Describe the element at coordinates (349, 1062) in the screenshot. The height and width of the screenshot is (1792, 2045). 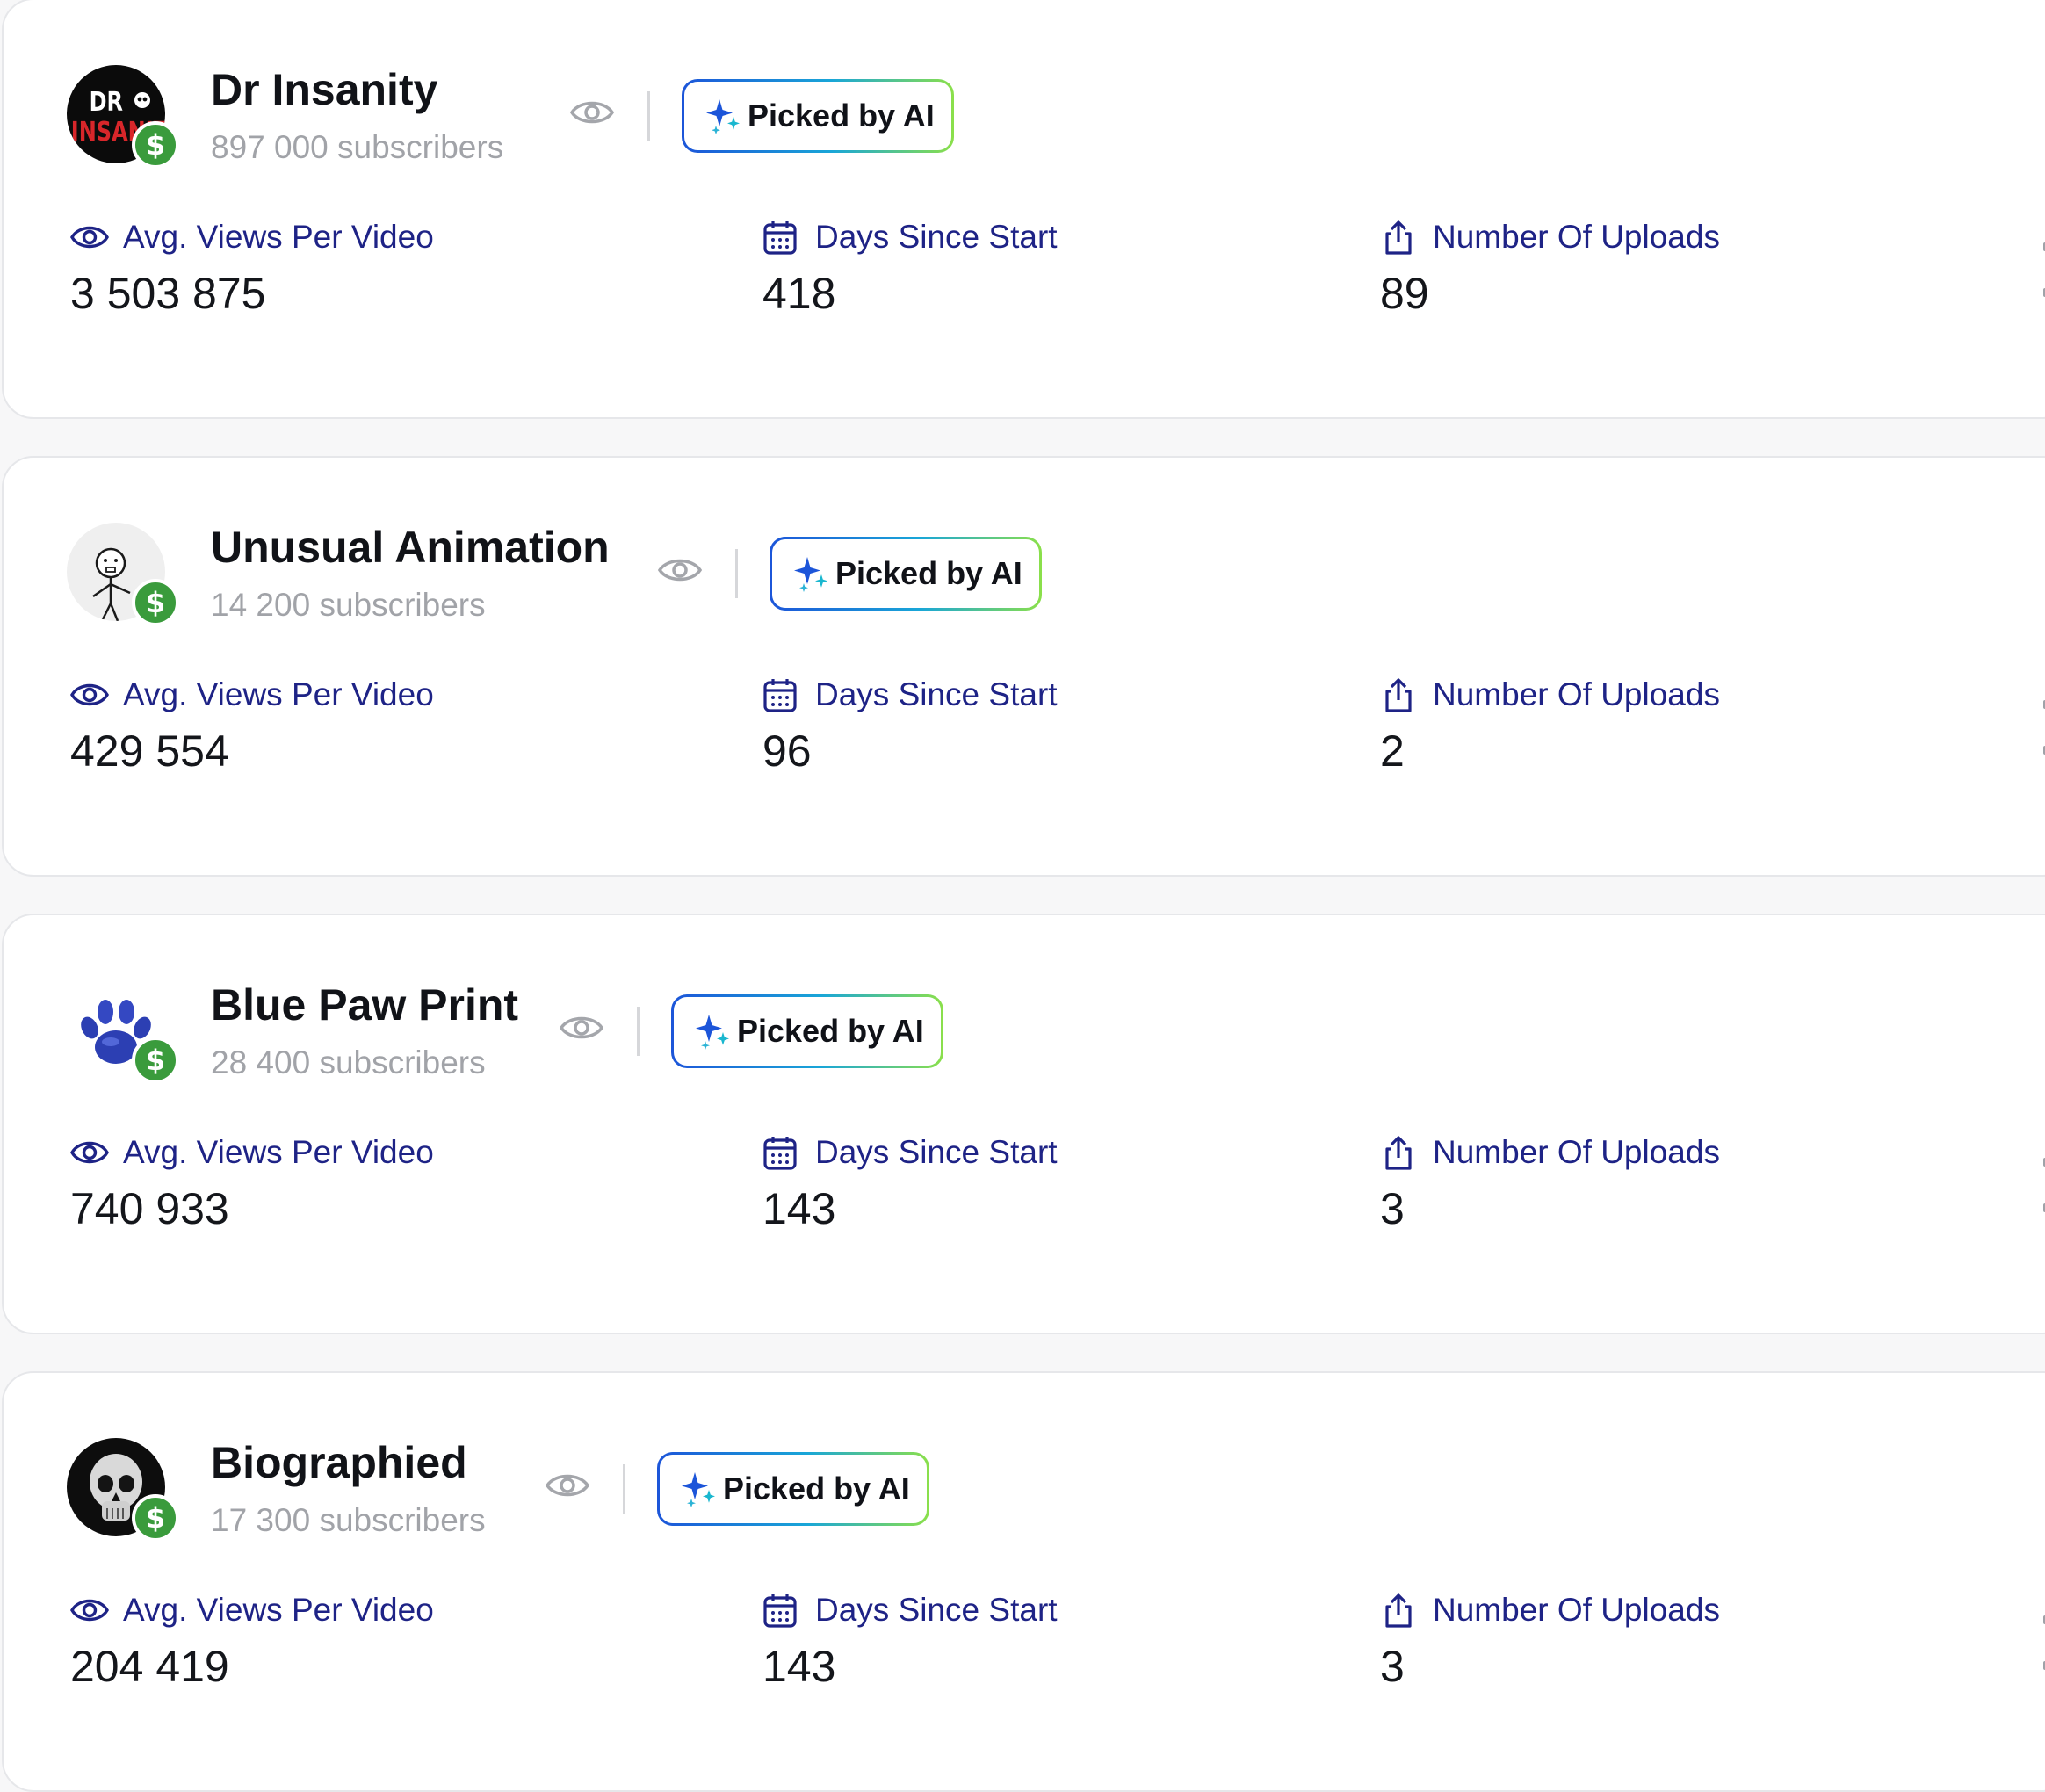
I see `subscriber-count: 28 400 subscribers` at that location.